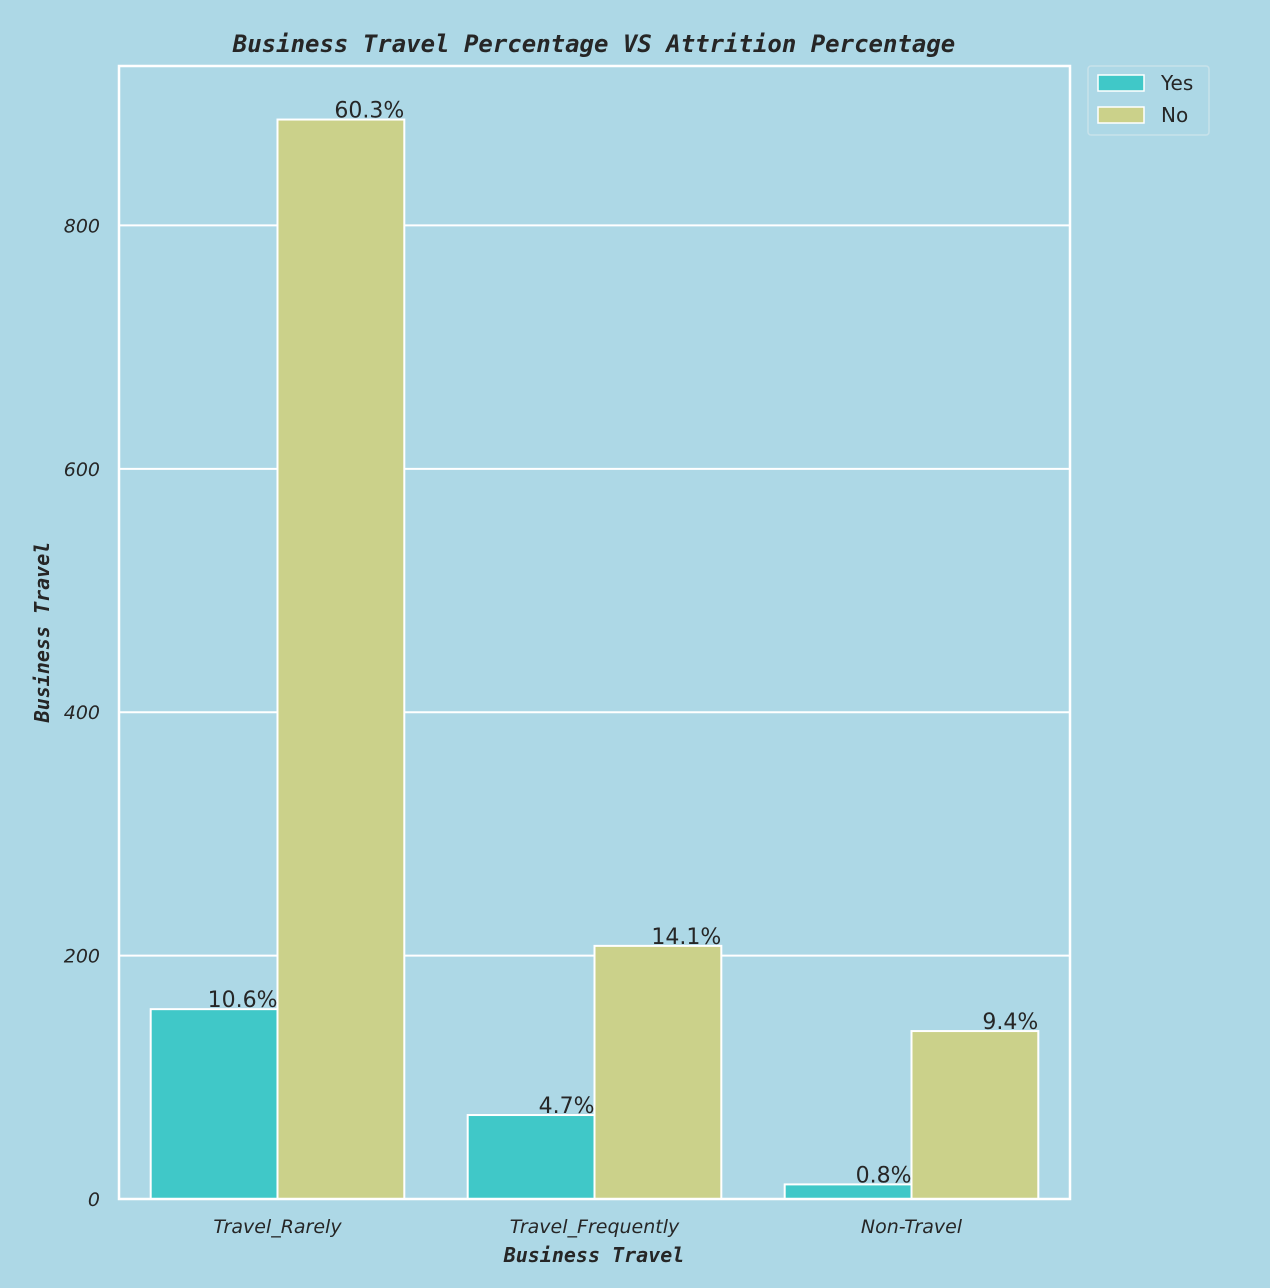  I want to click on bar-no-non-travel, so click(975, 1115).